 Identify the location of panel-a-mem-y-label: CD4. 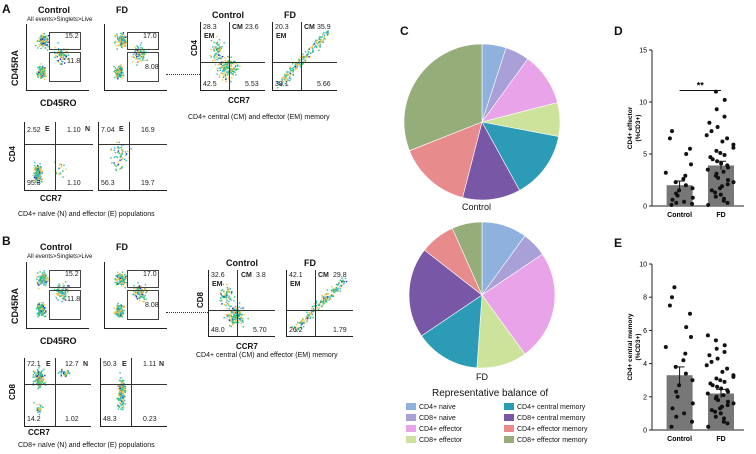
(194, 47).